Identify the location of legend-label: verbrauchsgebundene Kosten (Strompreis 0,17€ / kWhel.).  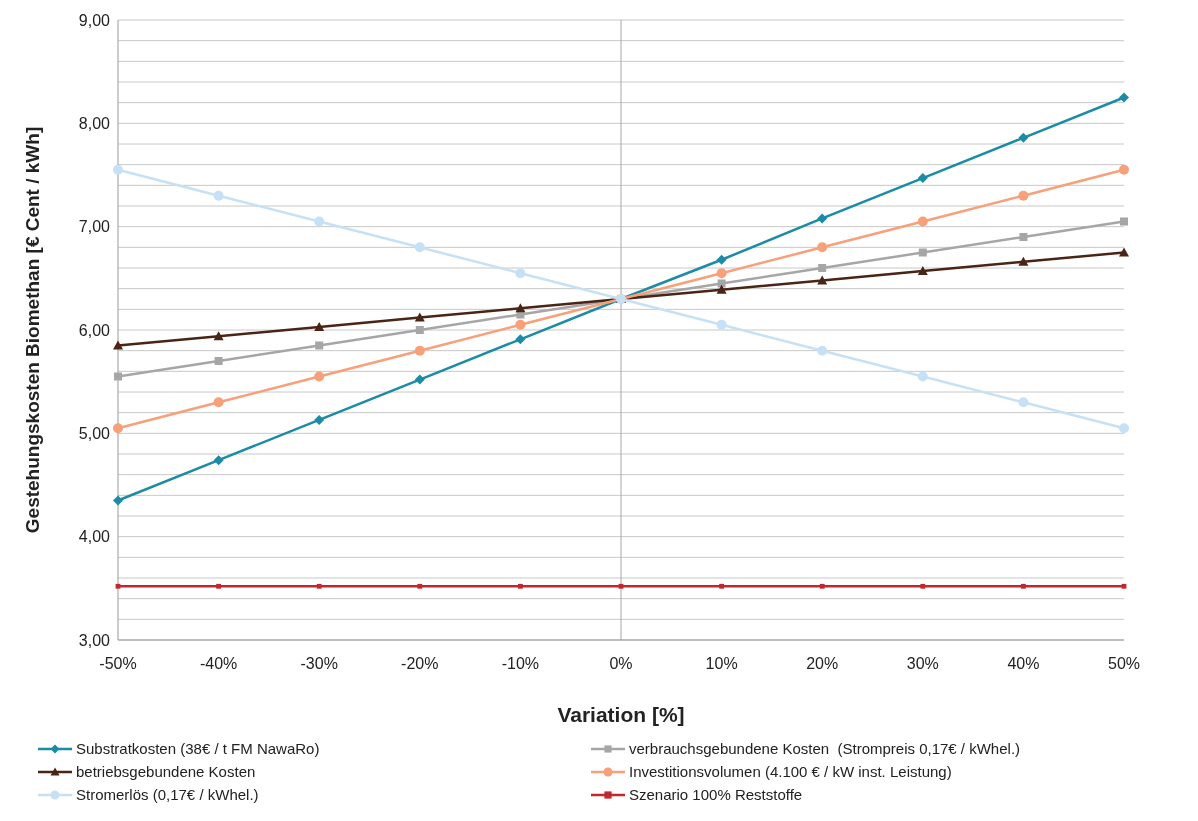
(825, 748).